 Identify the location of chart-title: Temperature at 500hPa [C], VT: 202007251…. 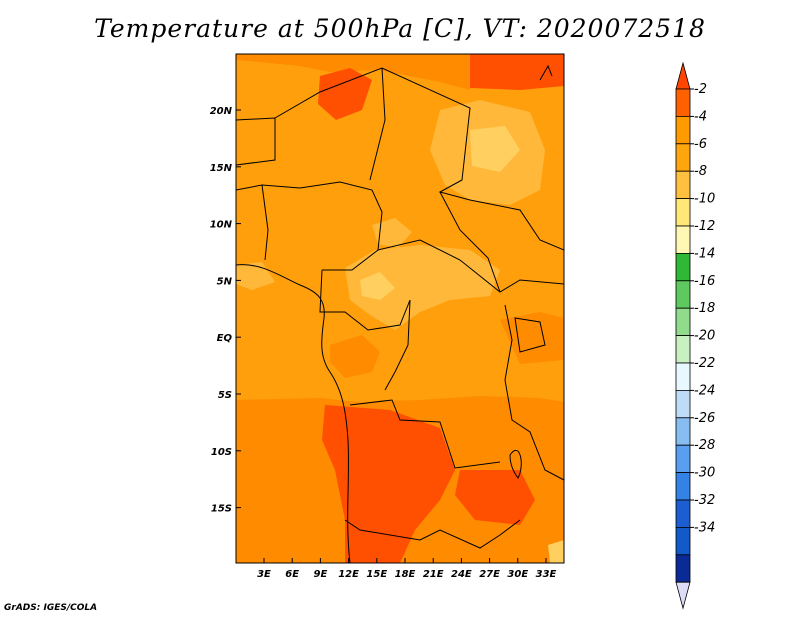
(400, 28).